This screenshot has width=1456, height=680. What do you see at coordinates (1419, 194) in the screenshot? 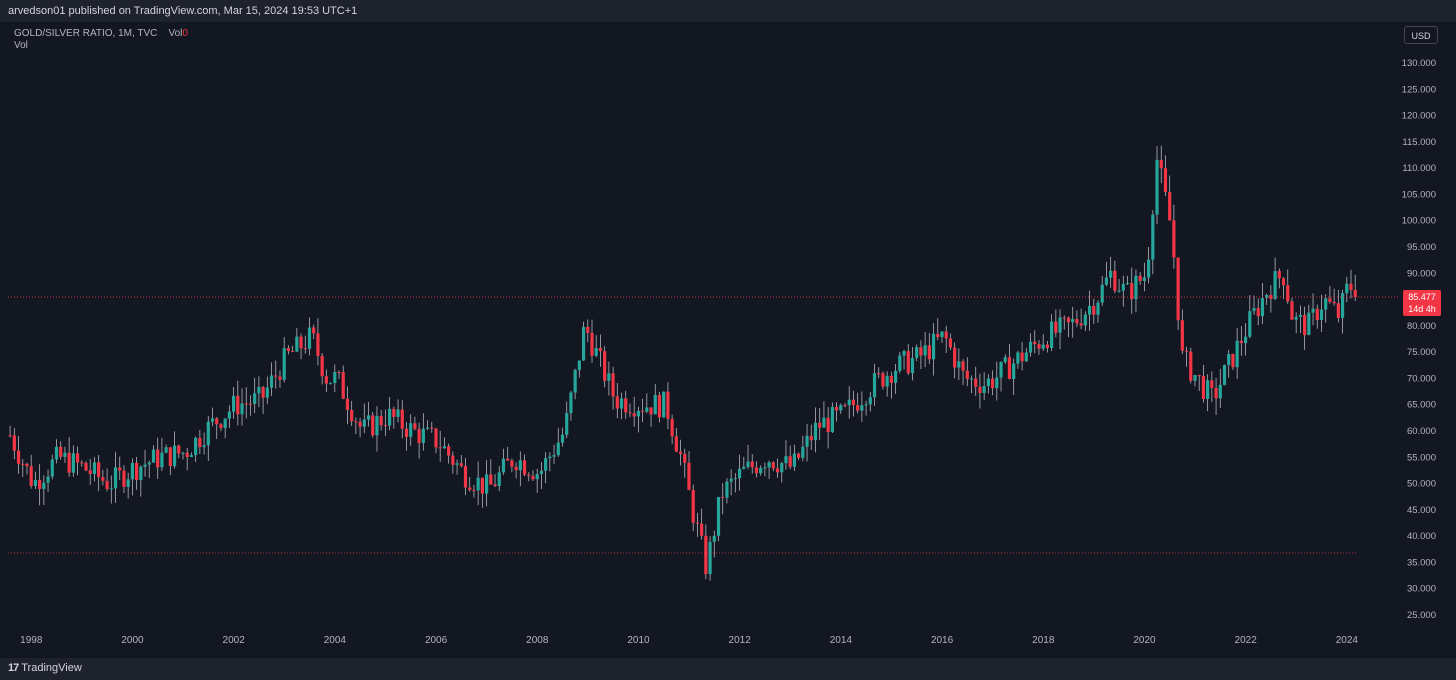
I see `price-tick-label: 105.000` at bounding box center [1419, 194].